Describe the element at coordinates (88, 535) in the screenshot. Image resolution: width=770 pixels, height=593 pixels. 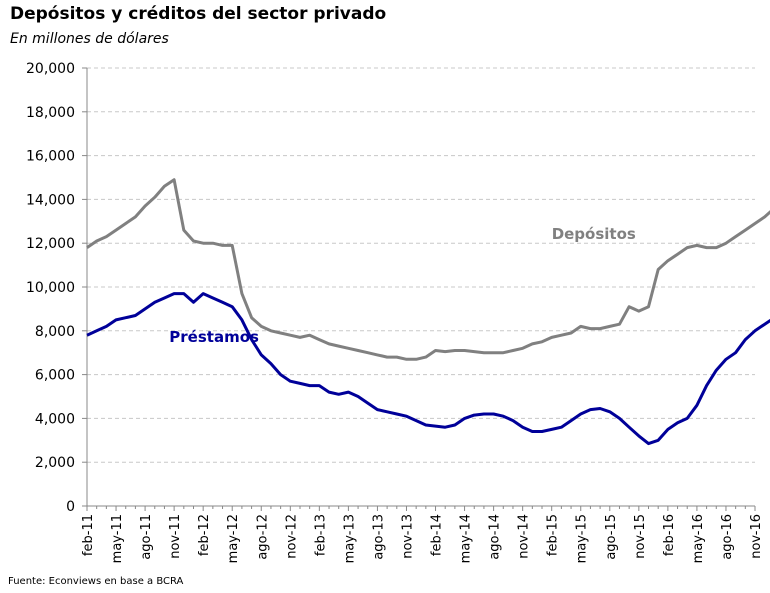
I see `x-tick-label: feb-11` at that location.